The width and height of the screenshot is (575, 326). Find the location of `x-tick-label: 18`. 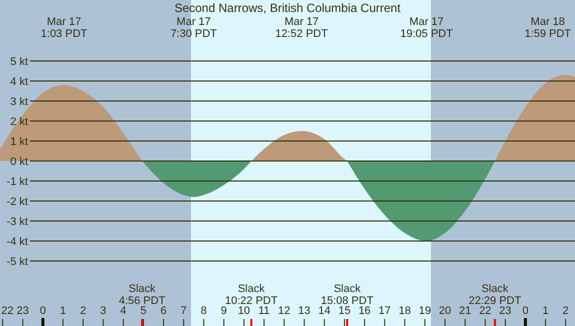

x-tick-label: 18 is located at coordinates (404, 311).